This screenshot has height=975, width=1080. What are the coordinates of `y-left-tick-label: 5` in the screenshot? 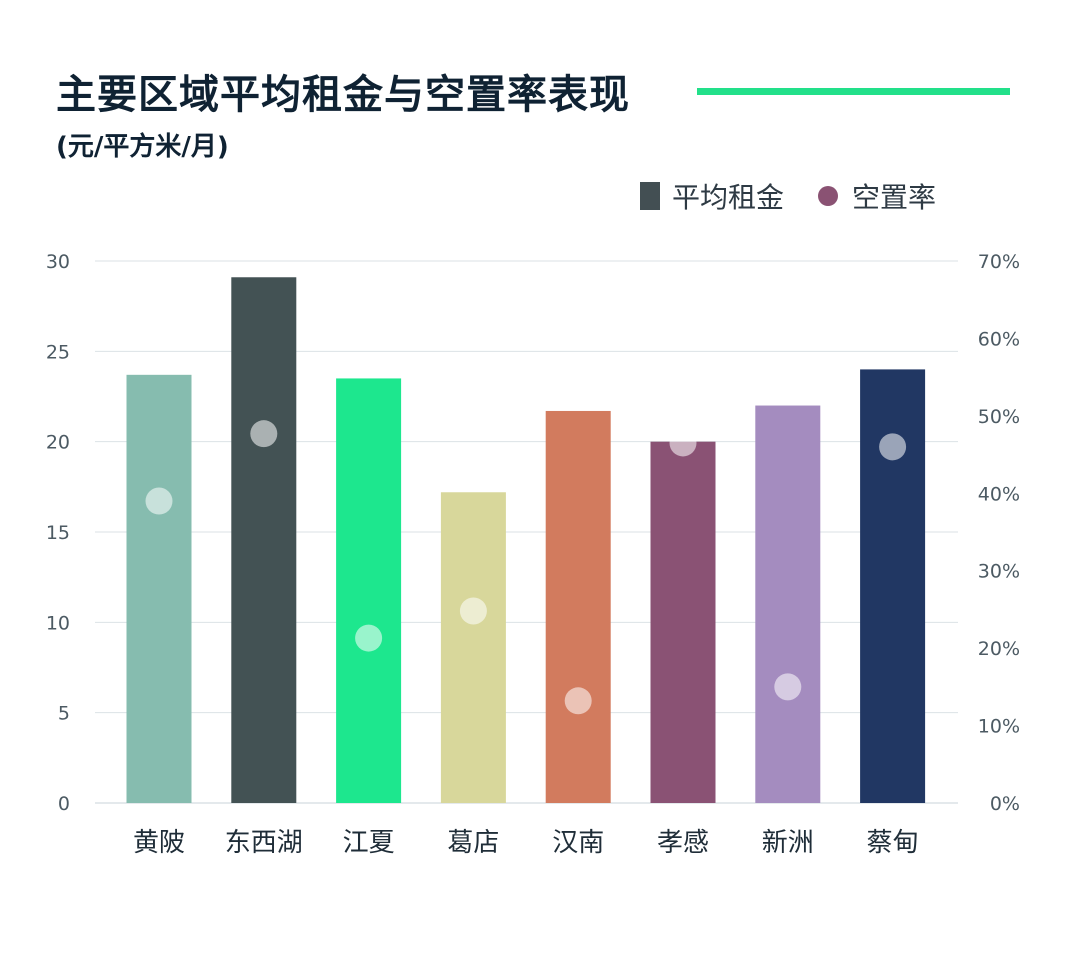 It's located at (64, 714).